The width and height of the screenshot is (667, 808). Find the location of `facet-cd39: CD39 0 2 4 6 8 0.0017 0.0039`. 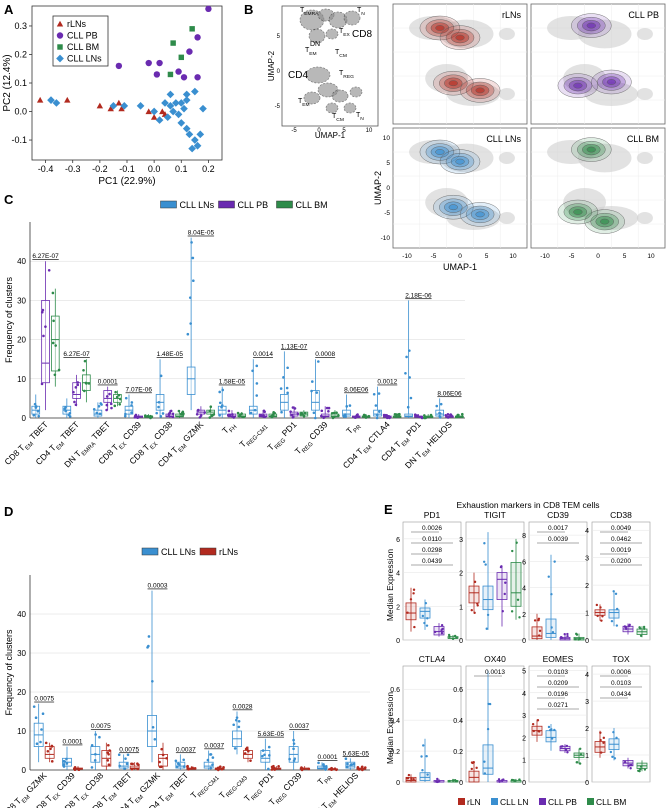

facet-cd39: CD39 0 2 4 6 8 0.0017 0.0039 is located at coordinates (555, 577).